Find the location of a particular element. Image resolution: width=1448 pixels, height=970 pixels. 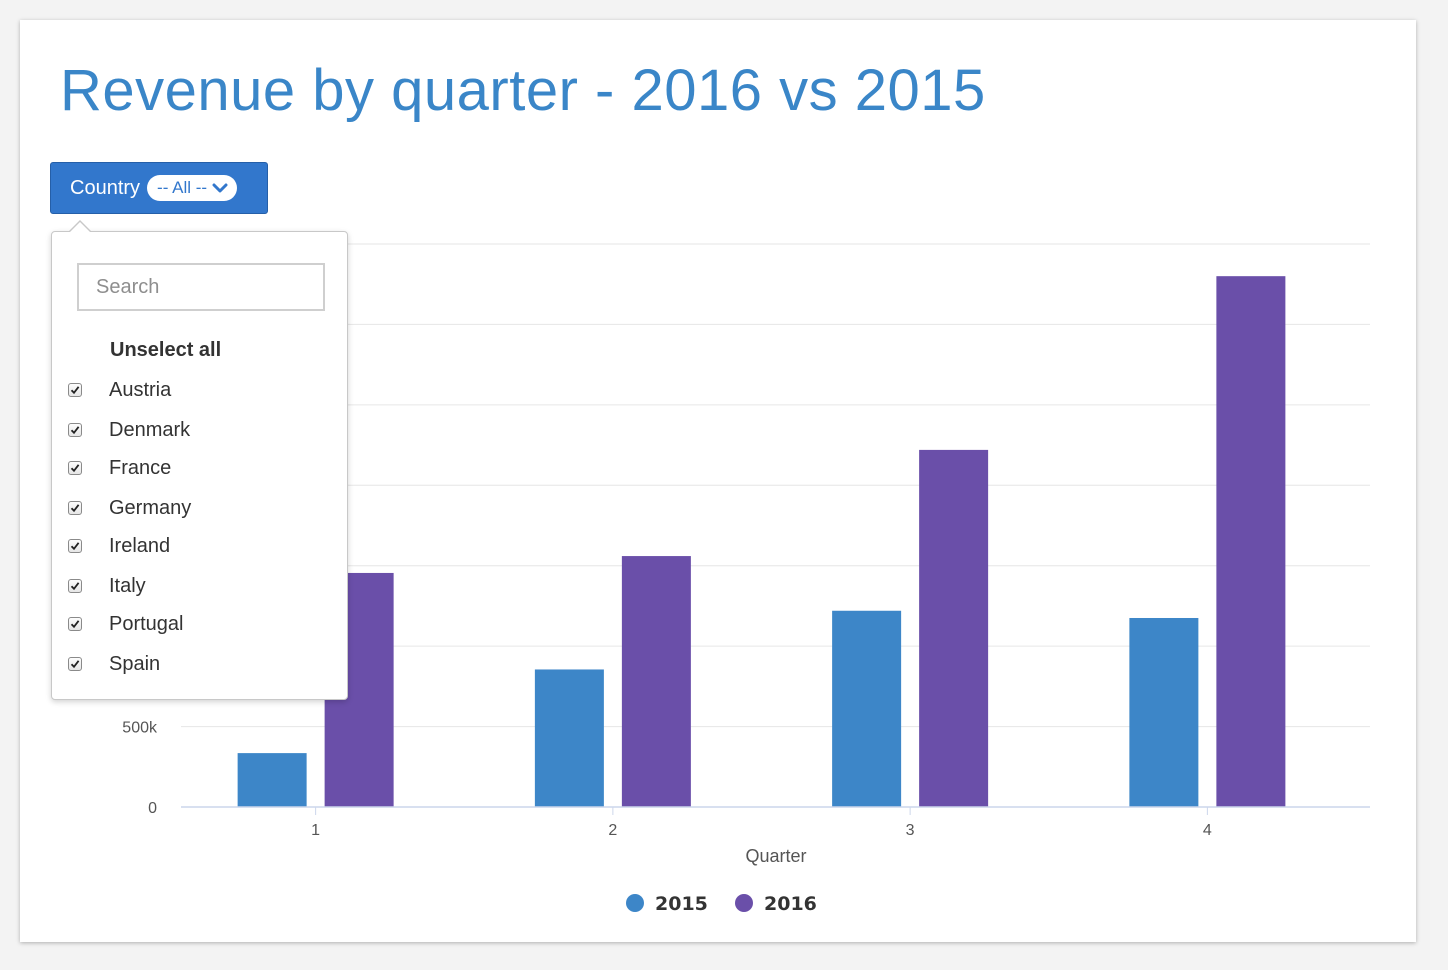

country-option: Spain is located at coordinates (114, 664).